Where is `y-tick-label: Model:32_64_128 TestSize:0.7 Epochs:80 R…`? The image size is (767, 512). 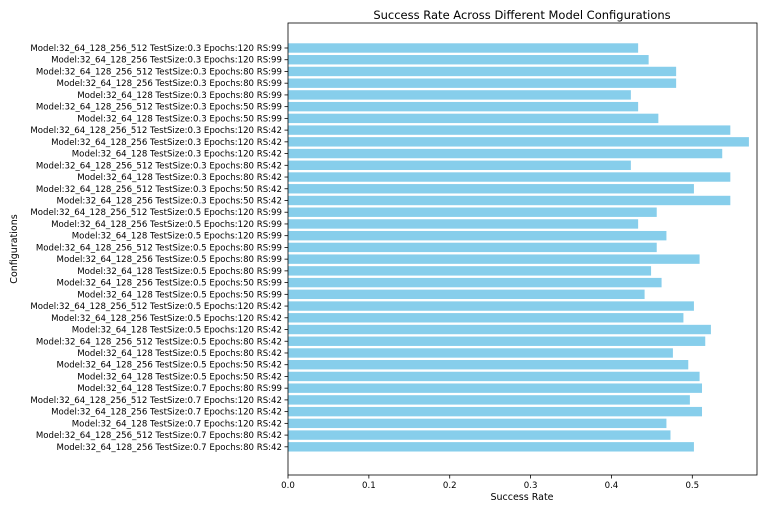
y-tick-label: Model:32_64_128 TestSize:0.7 Epochs:80 R… is located at coordinates (179, 389).